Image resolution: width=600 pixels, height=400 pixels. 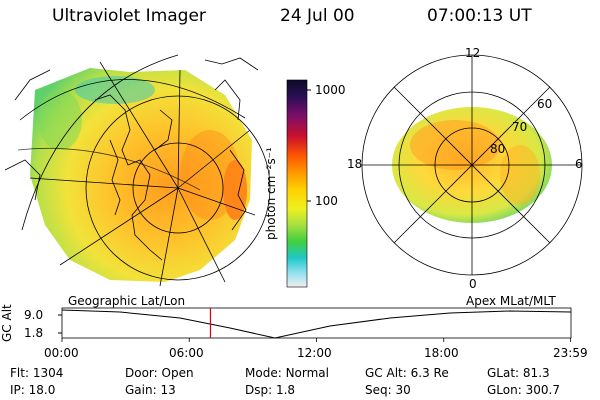 I want to click on alt-xtick-1200: 12:00, so click(x=314, y=353).